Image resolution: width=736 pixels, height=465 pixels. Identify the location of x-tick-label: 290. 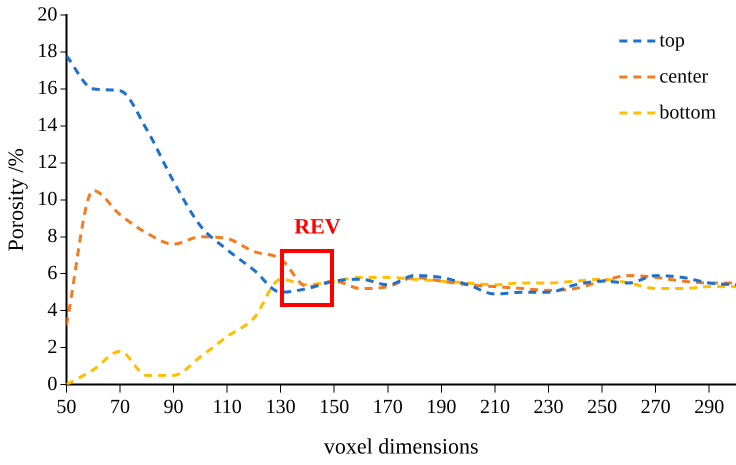
(709, 407).